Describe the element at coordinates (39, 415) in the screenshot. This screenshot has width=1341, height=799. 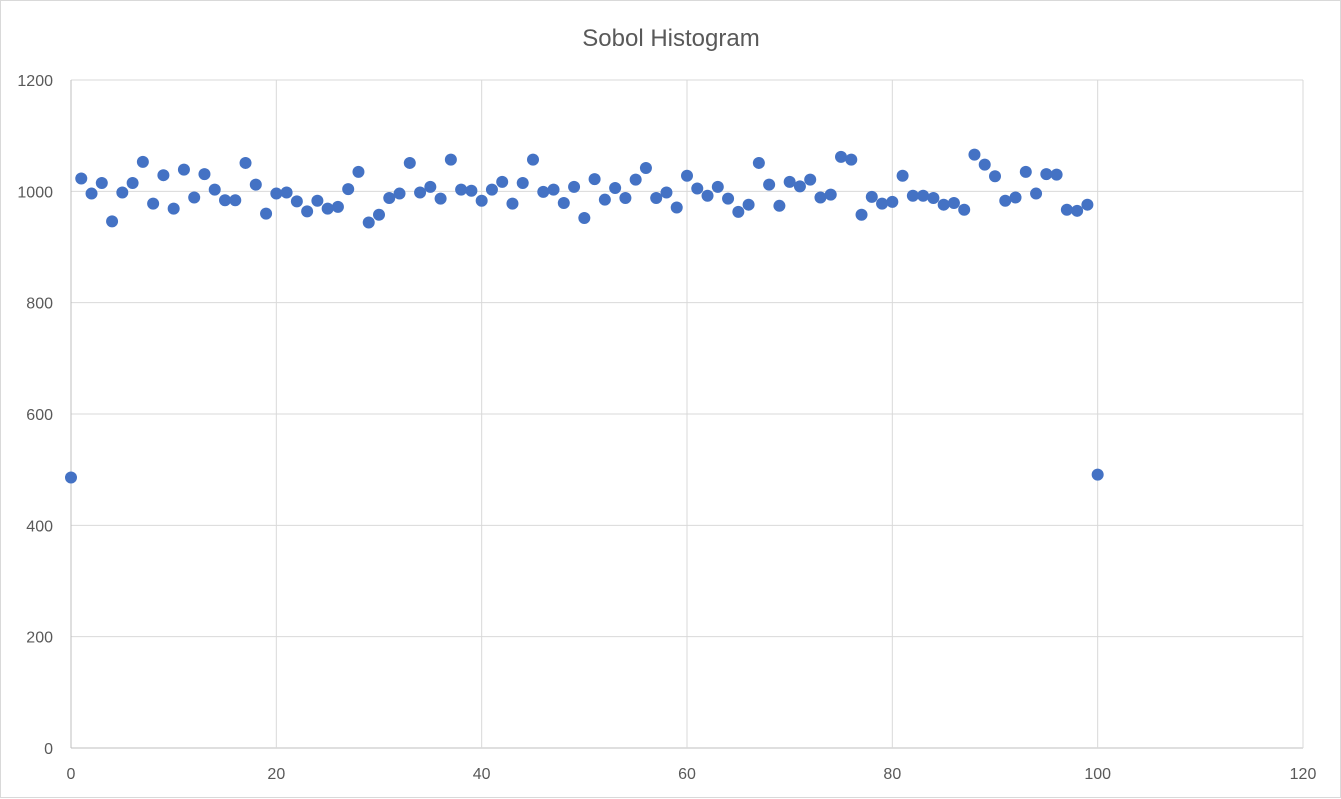
I see `y-tick-label: 600` at that location.